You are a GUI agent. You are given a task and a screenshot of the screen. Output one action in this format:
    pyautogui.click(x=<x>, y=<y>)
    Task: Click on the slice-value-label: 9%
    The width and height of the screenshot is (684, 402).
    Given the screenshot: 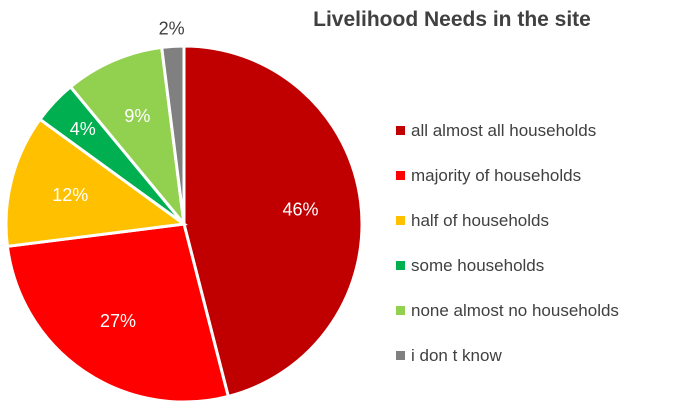 What is the action you would take?
    pyautogui.click(x=137, y=116)
    